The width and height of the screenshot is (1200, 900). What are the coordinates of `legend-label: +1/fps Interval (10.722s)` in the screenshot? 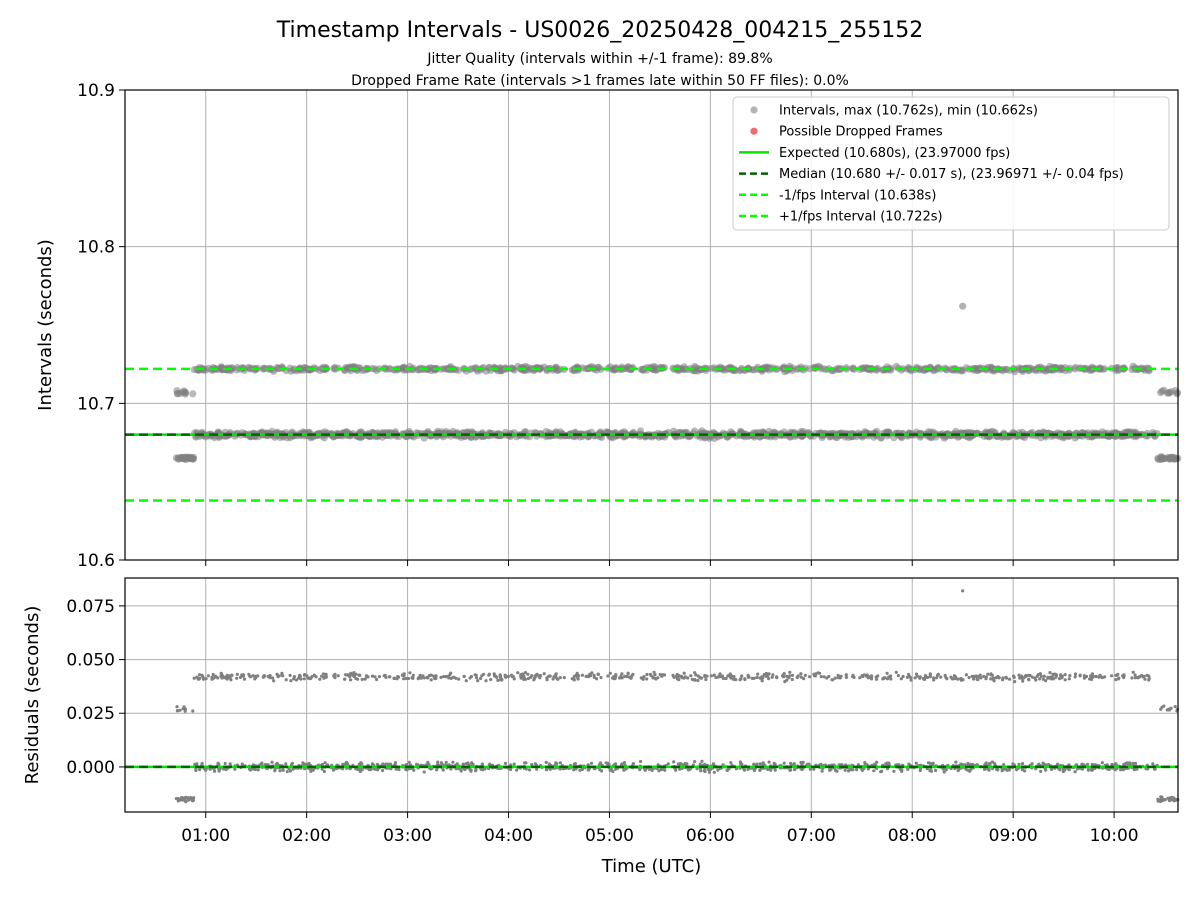 It's located at (861, 217).